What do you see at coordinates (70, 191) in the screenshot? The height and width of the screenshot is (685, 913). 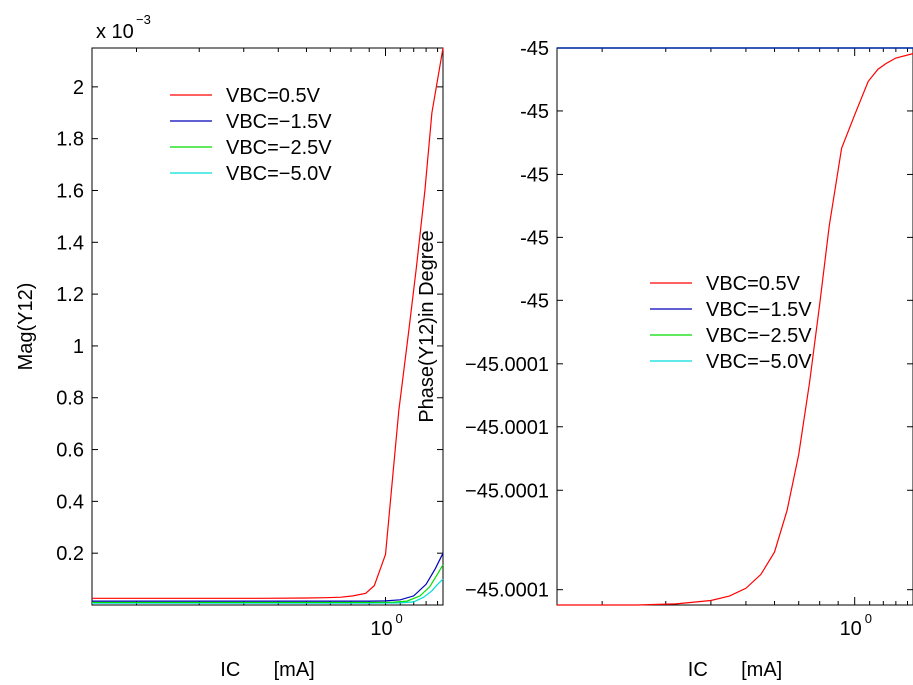 I see `y-tick-label: 1.6` at bounding box center [70, 191].